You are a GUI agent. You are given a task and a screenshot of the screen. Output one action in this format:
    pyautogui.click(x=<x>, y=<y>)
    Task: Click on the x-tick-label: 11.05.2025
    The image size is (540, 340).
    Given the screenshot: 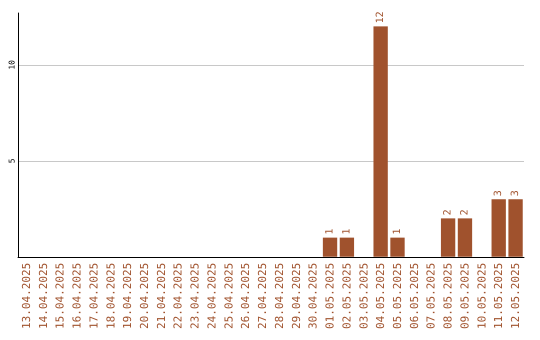 What is the action you would take?
    pyautogui.click(x=499, y=296)
    